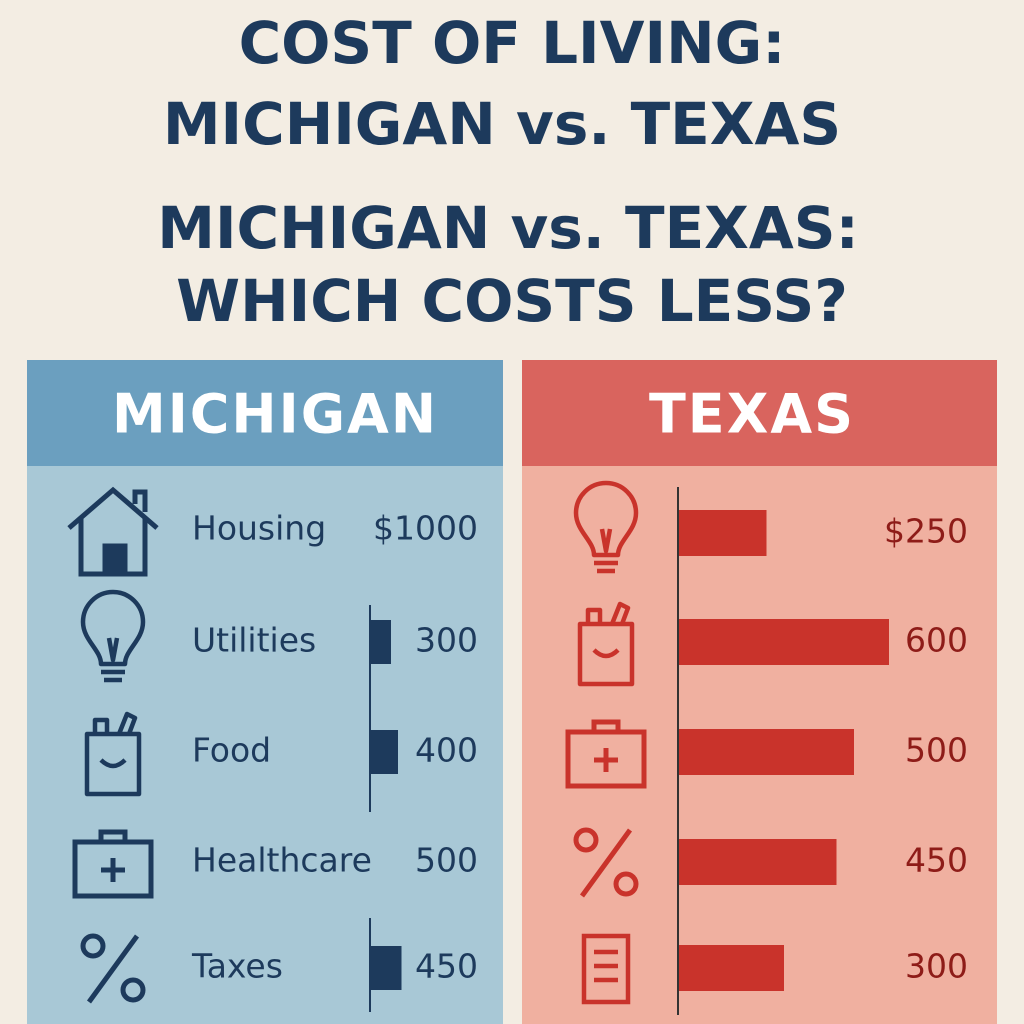 The image size is (1024, 1024). Describe the element at coordinates (752, 414) in the screenshot. I see `texas-heading: TEXAS` at that location.